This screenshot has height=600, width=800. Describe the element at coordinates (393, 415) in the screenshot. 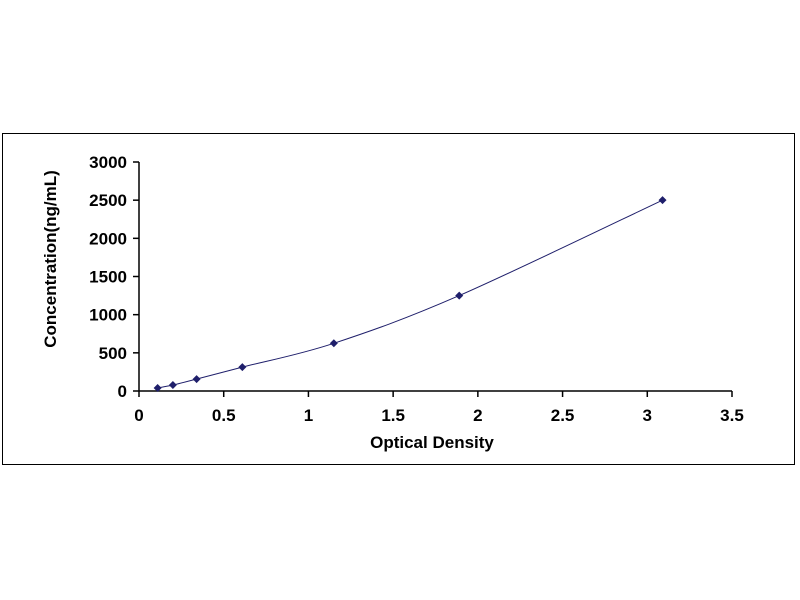

I see `x-tick-label: 1.5` at that location.